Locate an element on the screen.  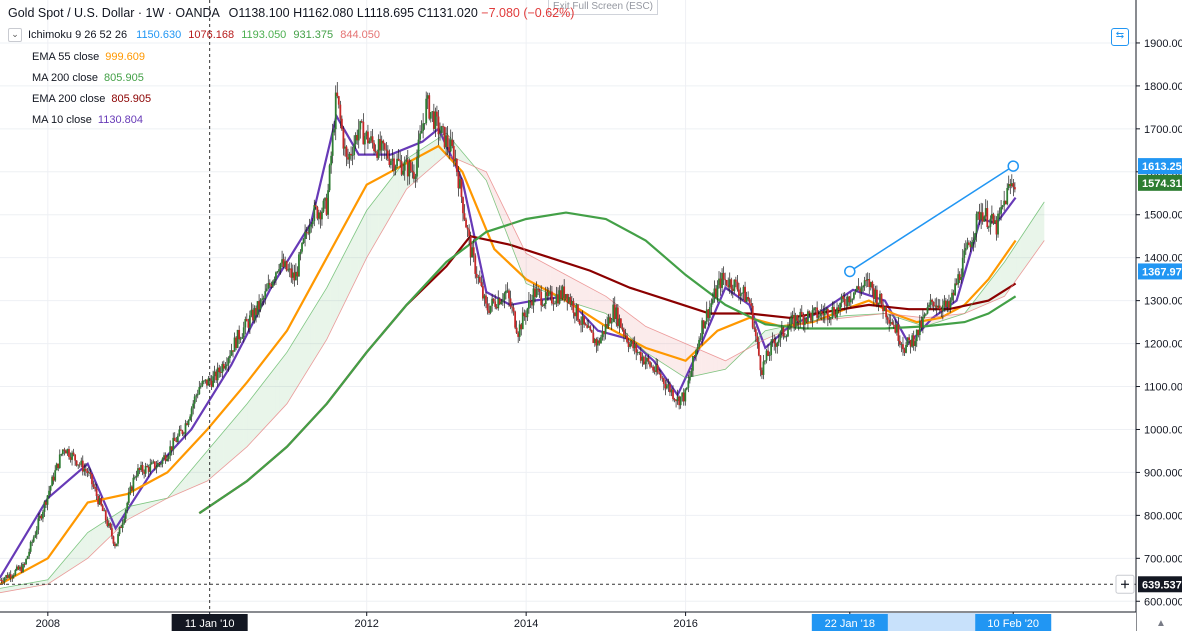
legend-ma10: MA 10 close 1130.804 is located at coordinates (87, 120).